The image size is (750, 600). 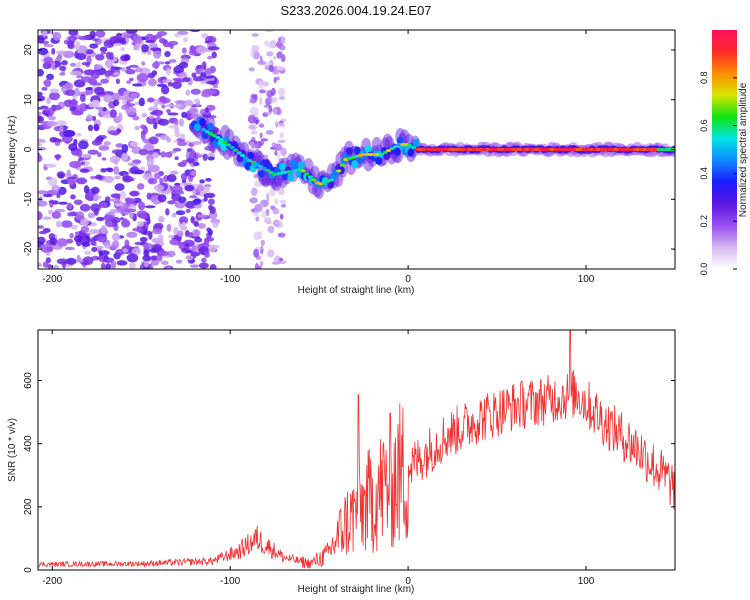 I want to click on snr-y-label: SNR (10 * v/v), so click(x=12, y=450).